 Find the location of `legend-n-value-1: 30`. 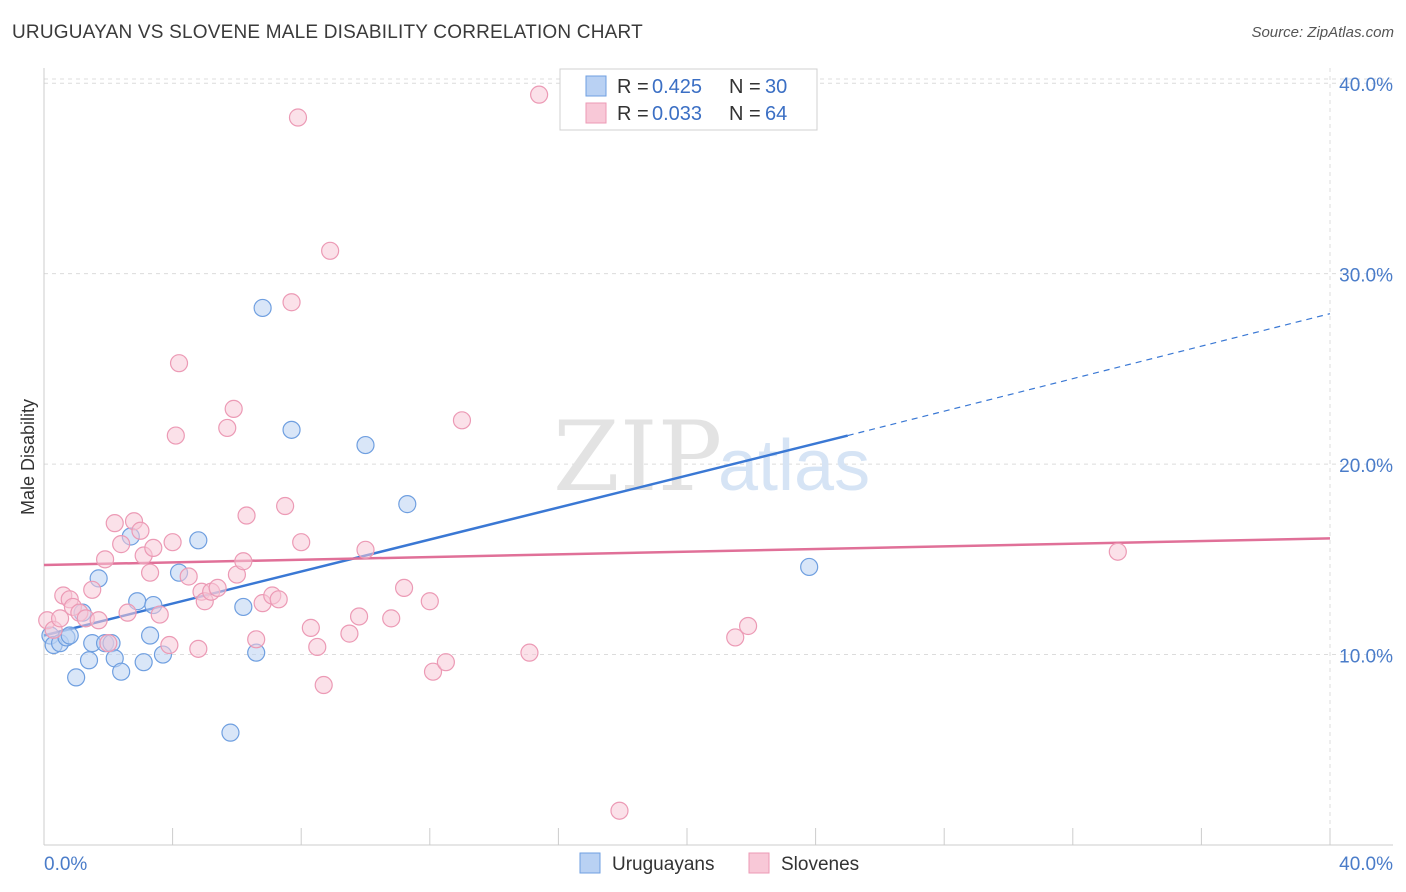

legend-n-value-1: 30 is located at coordinates (776, 87).